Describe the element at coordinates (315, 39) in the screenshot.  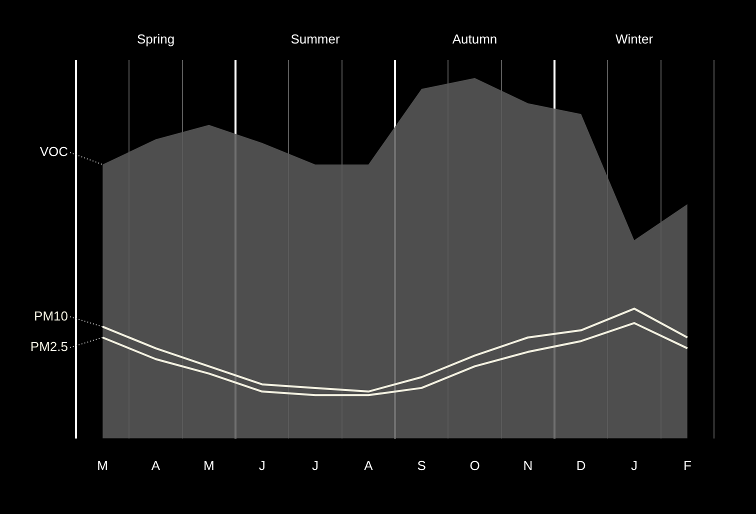
I see `text: Summer` at that location.